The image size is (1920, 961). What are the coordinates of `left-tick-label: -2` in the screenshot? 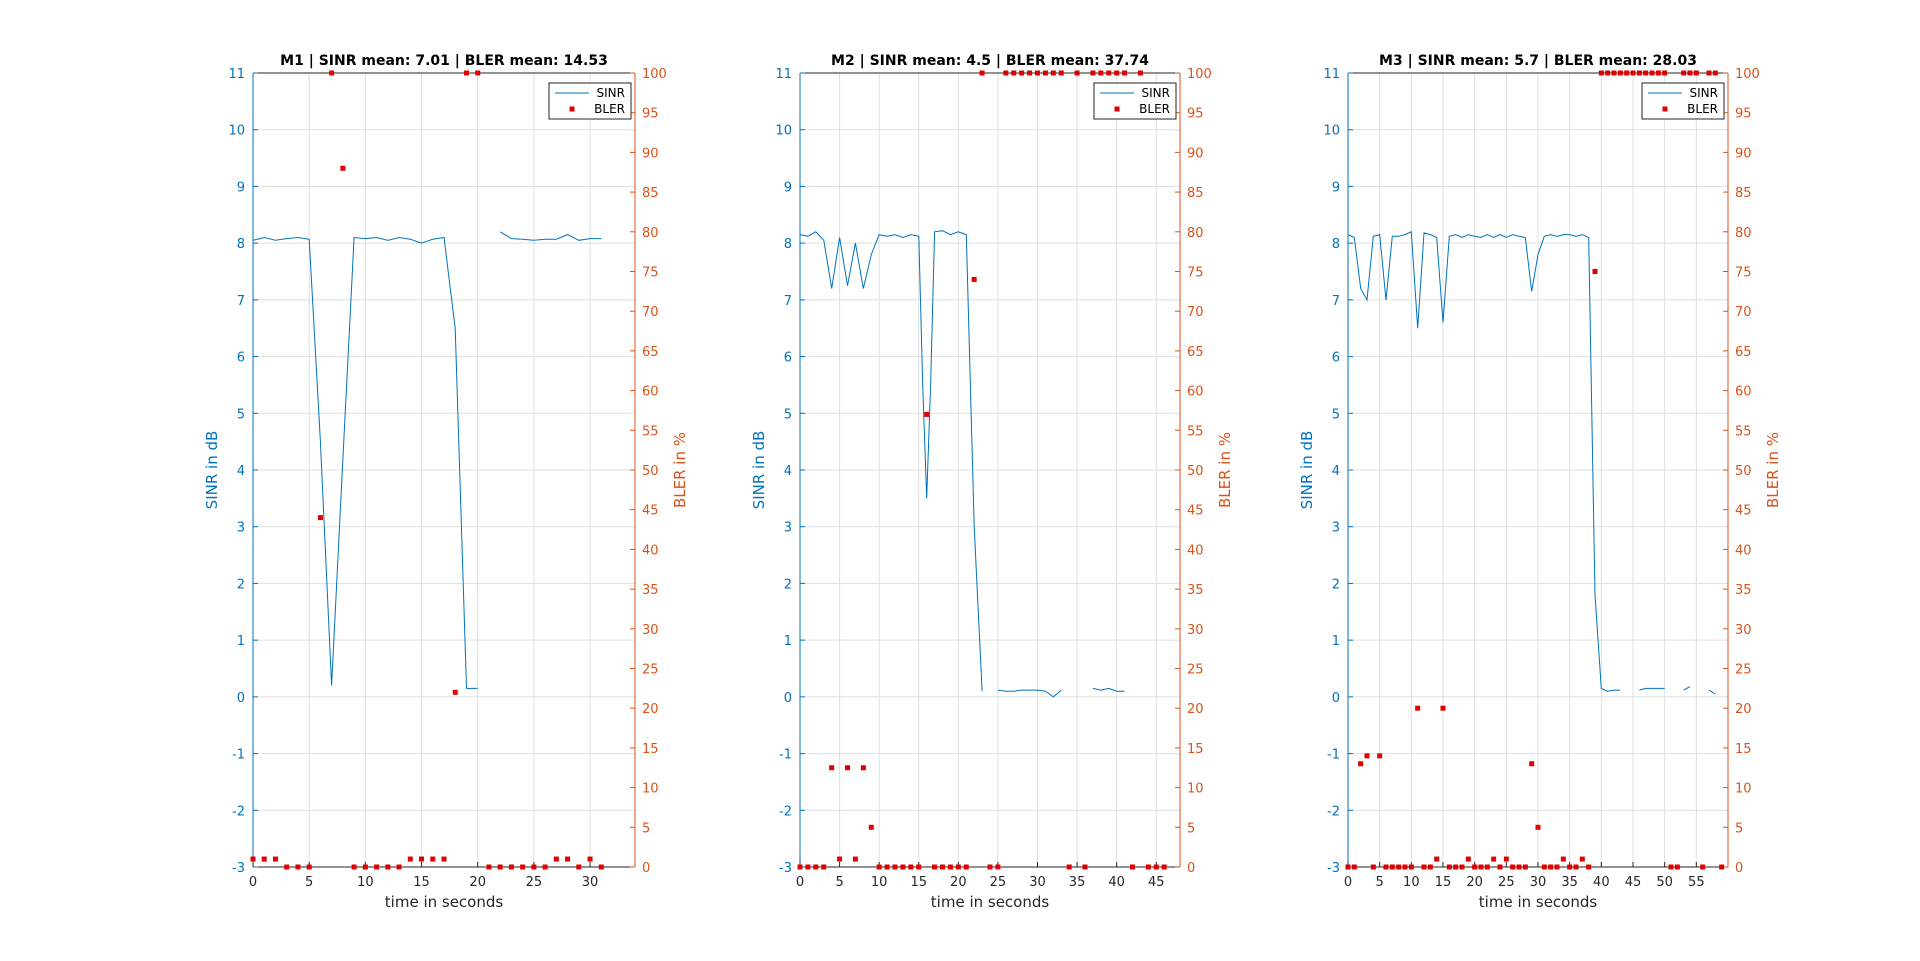 It's located at (1333, 811).